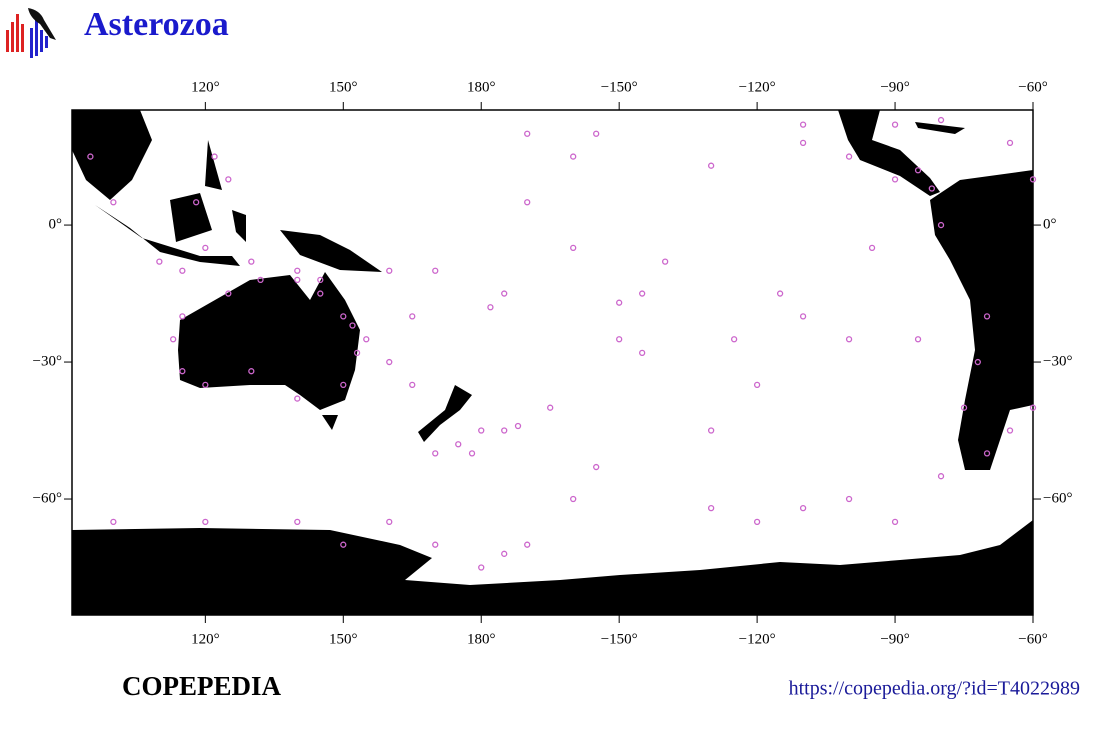  Describe the element at coordinates (47, 361) in the screenshot. I see `y-tick-label: −30°` at that location.